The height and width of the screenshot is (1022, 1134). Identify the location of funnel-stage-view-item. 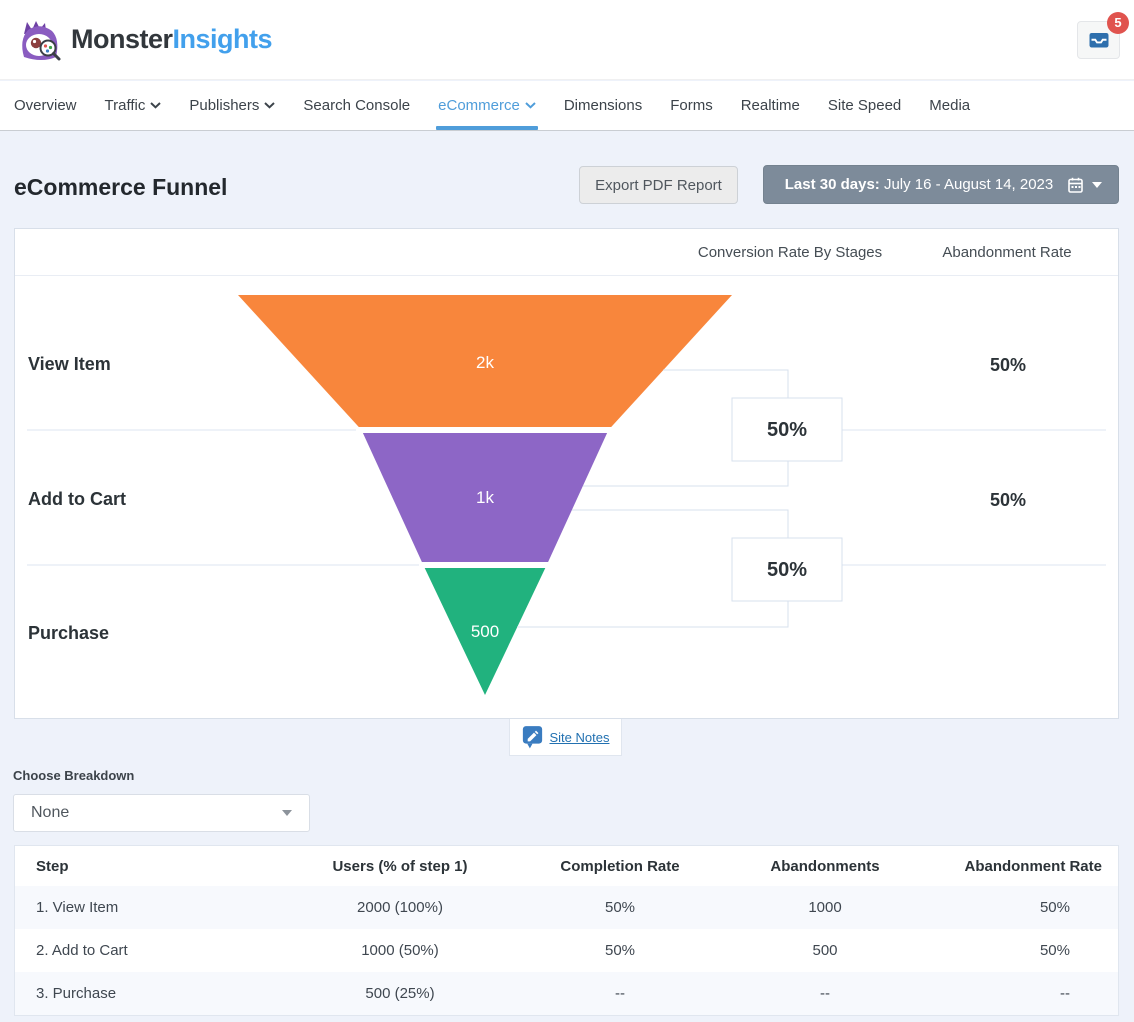
(485, 361).